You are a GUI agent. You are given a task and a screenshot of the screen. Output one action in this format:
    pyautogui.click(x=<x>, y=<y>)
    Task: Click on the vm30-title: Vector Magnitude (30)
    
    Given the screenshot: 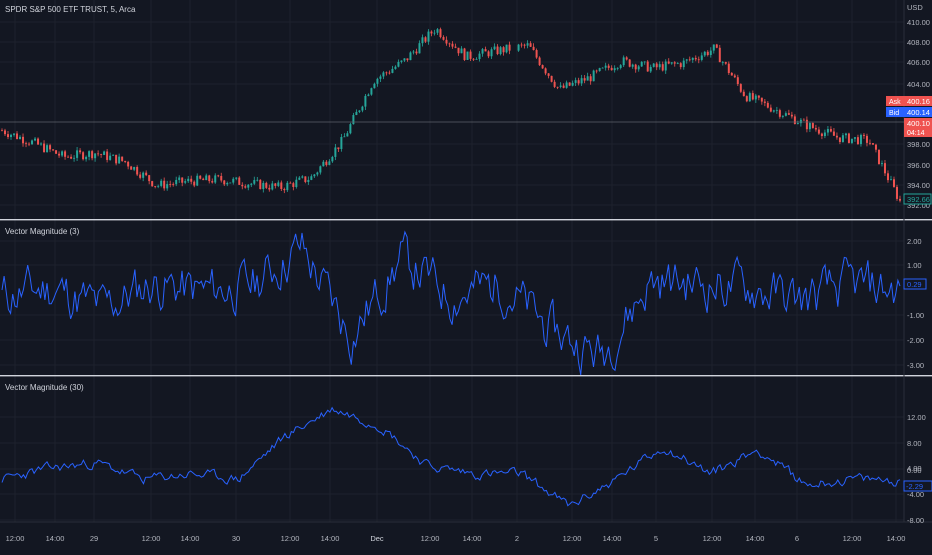 What is the action you would take?
    pyautogui.click(x=44, y=387)
    